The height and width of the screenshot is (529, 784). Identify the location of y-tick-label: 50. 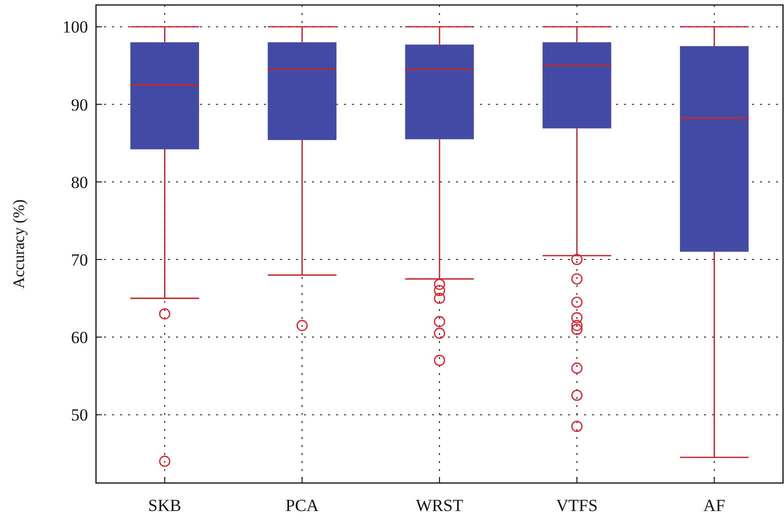
(79, 415).